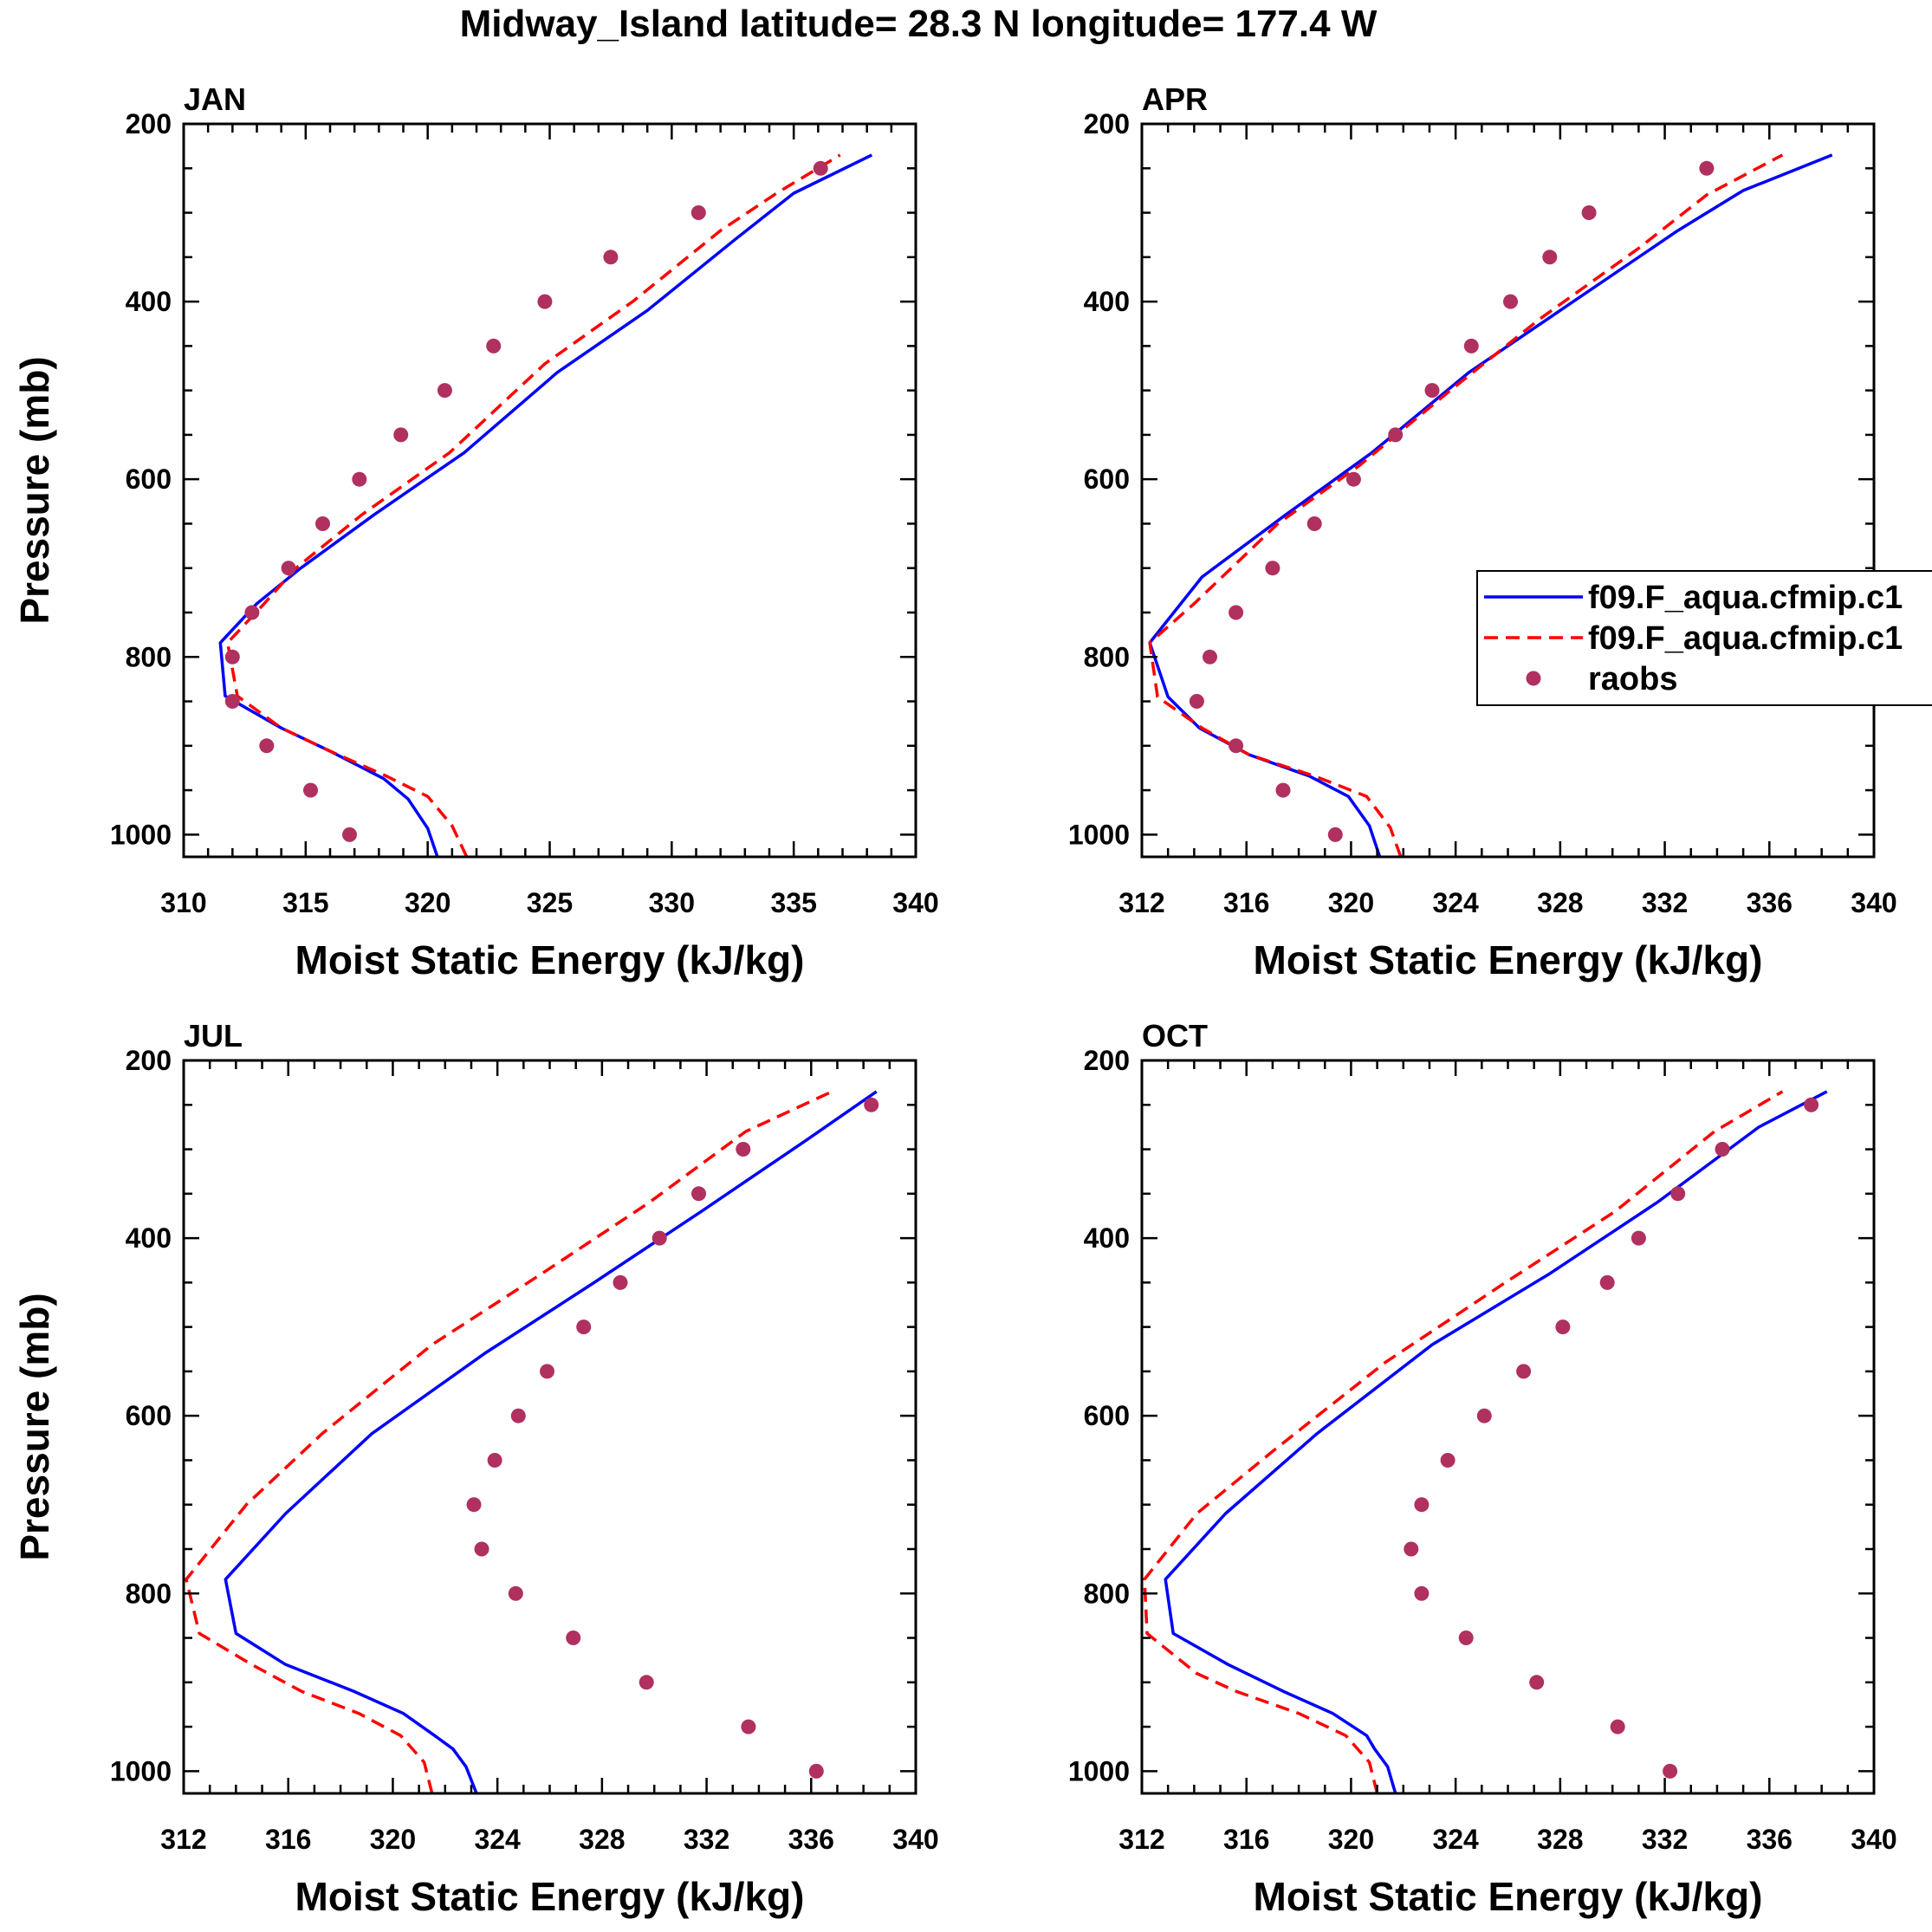  I want to click on legend-label: raobs, so click(1633, 679).